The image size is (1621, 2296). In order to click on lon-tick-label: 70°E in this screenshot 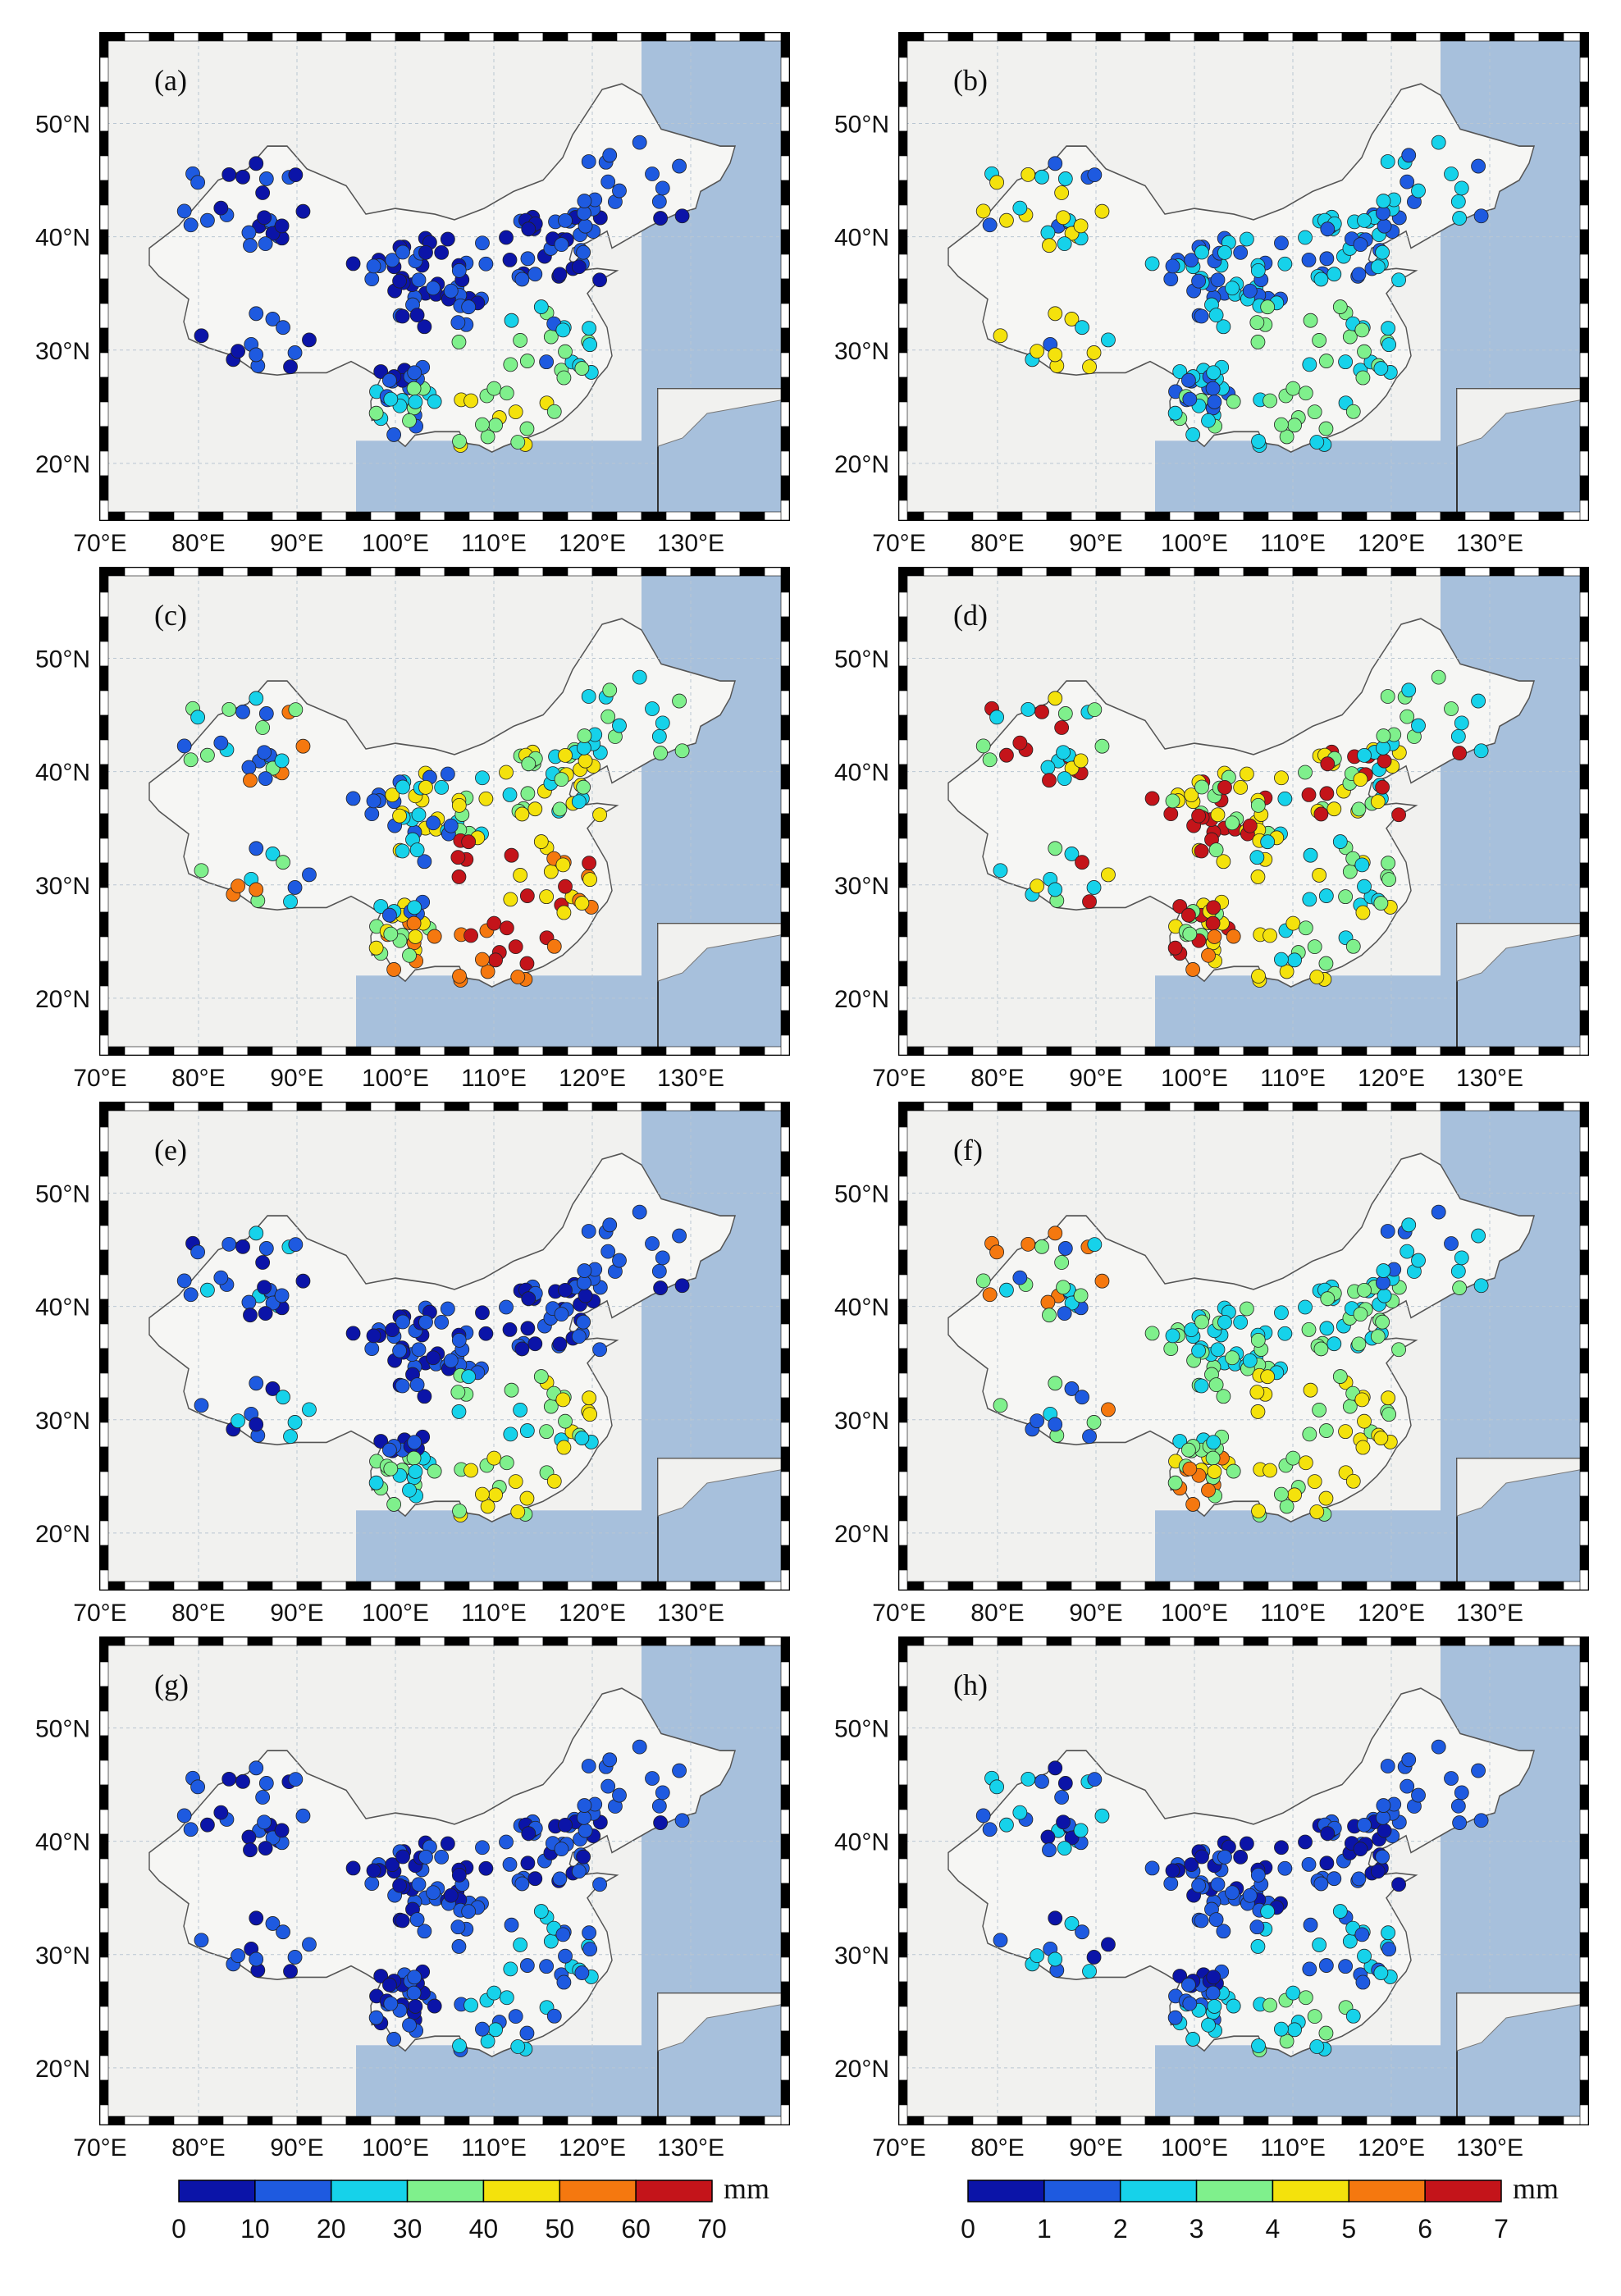, I will do `click(899, 543)`.